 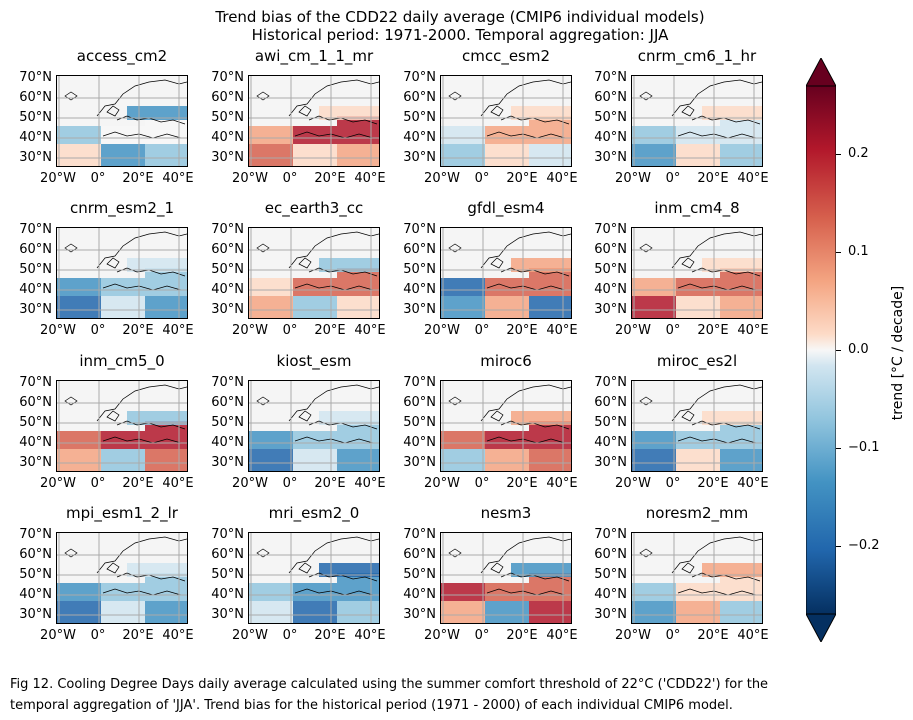 I want to click on subplot-title: inm_cm4_8, so click(x=697, y=208).